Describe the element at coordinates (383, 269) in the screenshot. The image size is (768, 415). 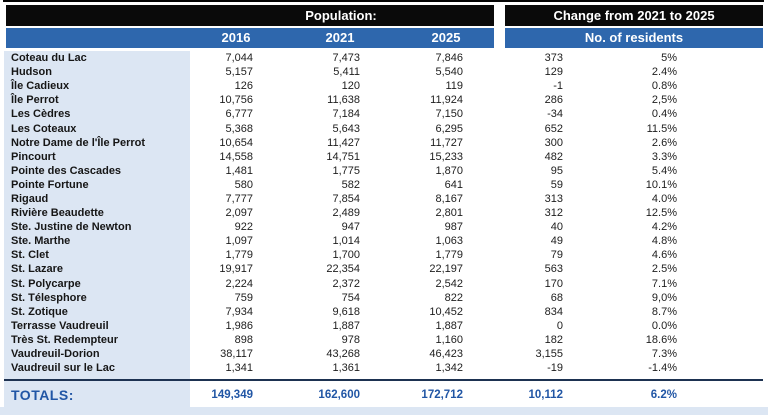
I see `table-row: St. Lazare 19,917 22,354 22,197 563 2.5%` at that location.